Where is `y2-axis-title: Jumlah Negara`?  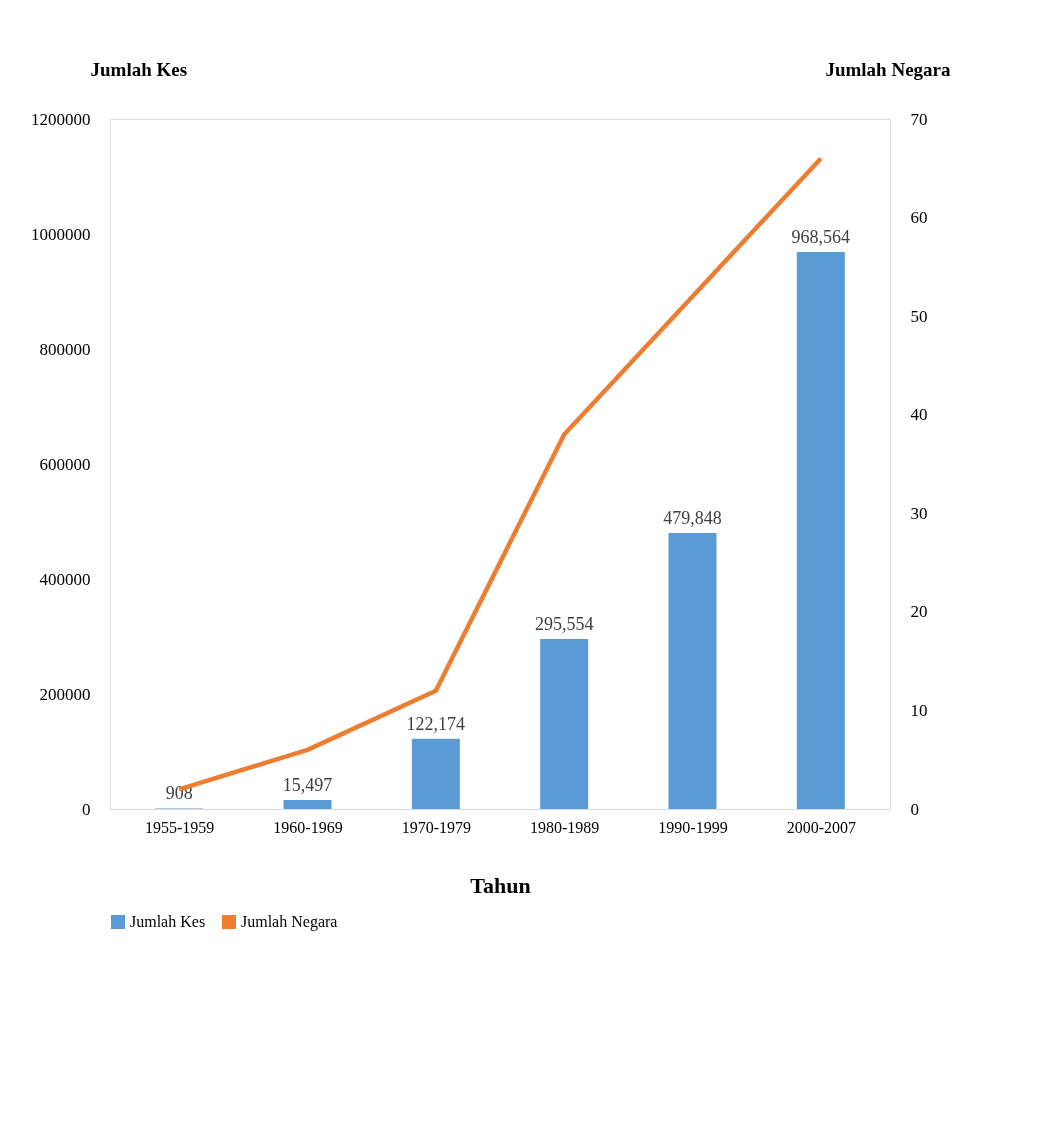
y2-axis-title: Jumlah Negara is located at coordinates (888, 69).